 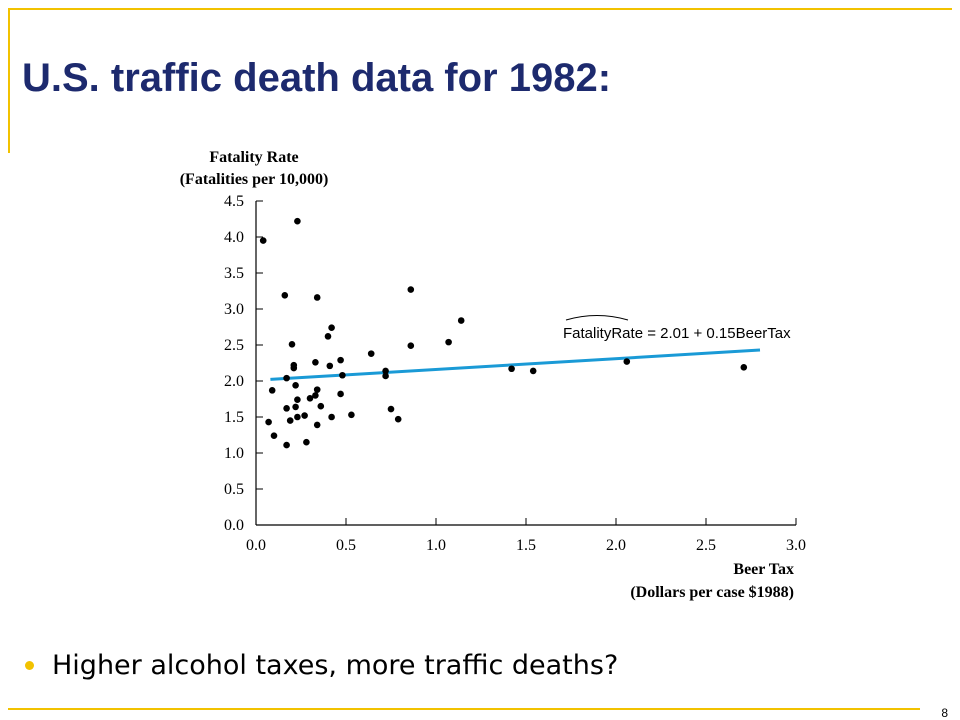 What do you see at coordinates (436, 545) in the screenshot?
I see `x-tick-label: 1.0` at bounding box center [436, 545].